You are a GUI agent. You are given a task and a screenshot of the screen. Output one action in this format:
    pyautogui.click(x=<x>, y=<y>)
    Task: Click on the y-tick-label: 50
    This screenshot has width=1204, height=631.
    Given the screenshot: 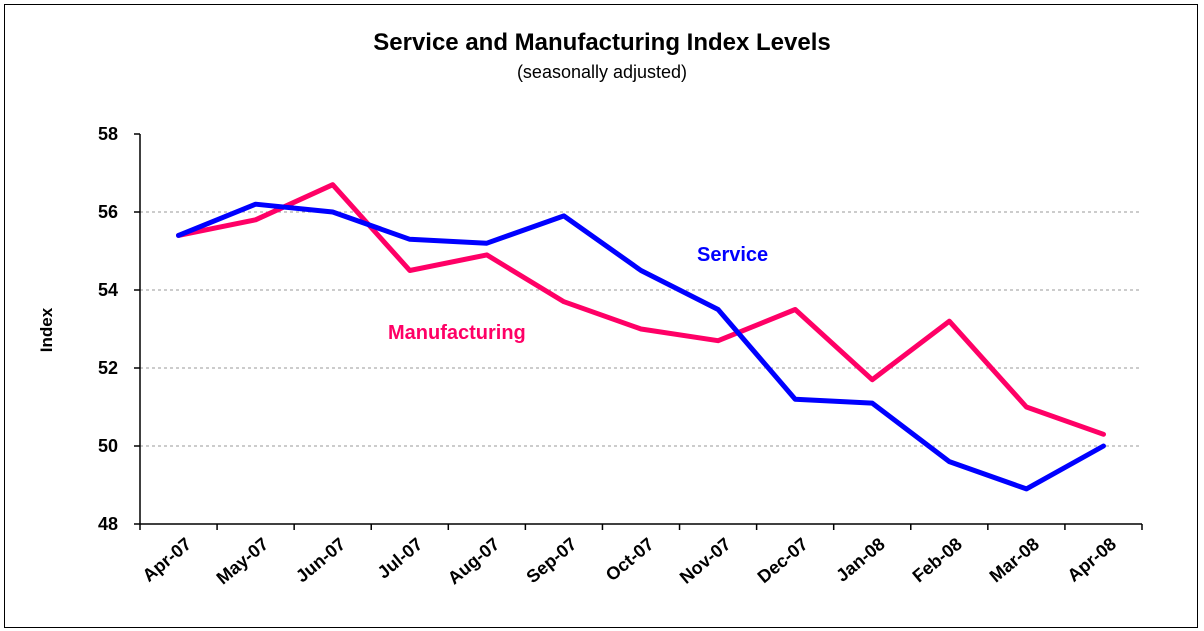 What is the action you would take?
    pyautogui.click(x=108, y=446)
    